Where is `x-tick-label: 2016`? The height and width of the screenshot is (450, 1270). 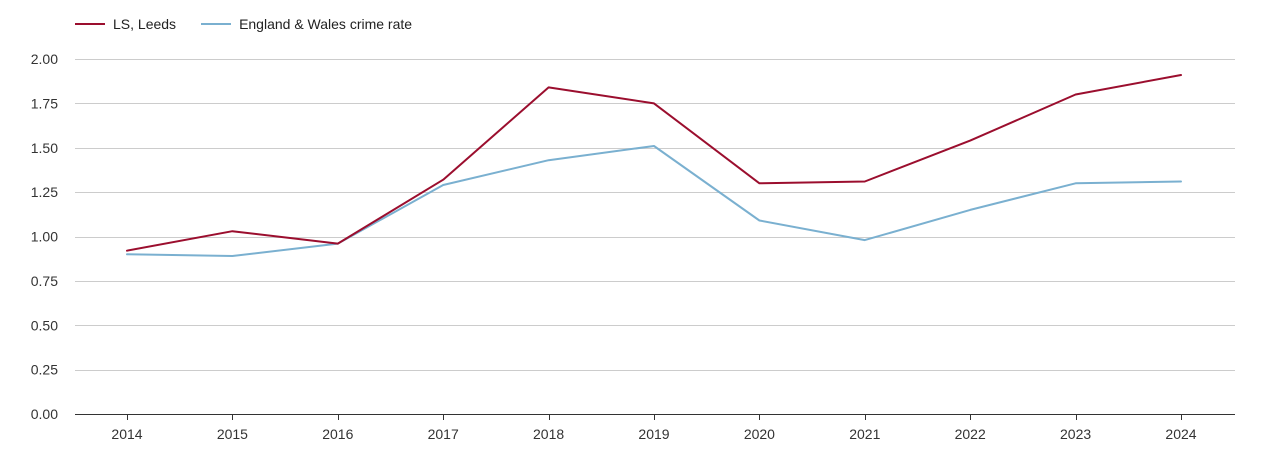
x-tick-label: 2016 is located at coordinates (337, 434).